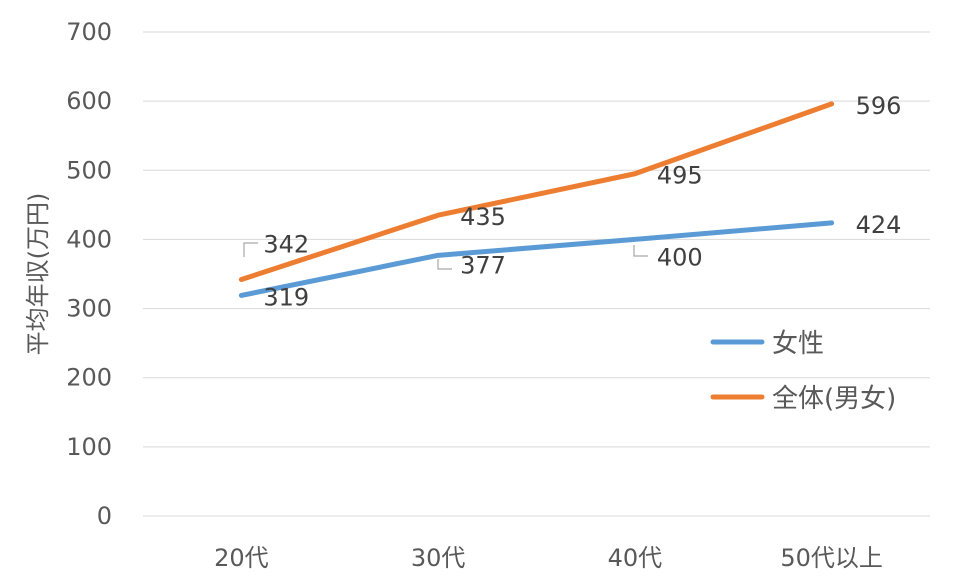 The image size is (961, 581). I want to click on data-label: 435, so click(483, 217).